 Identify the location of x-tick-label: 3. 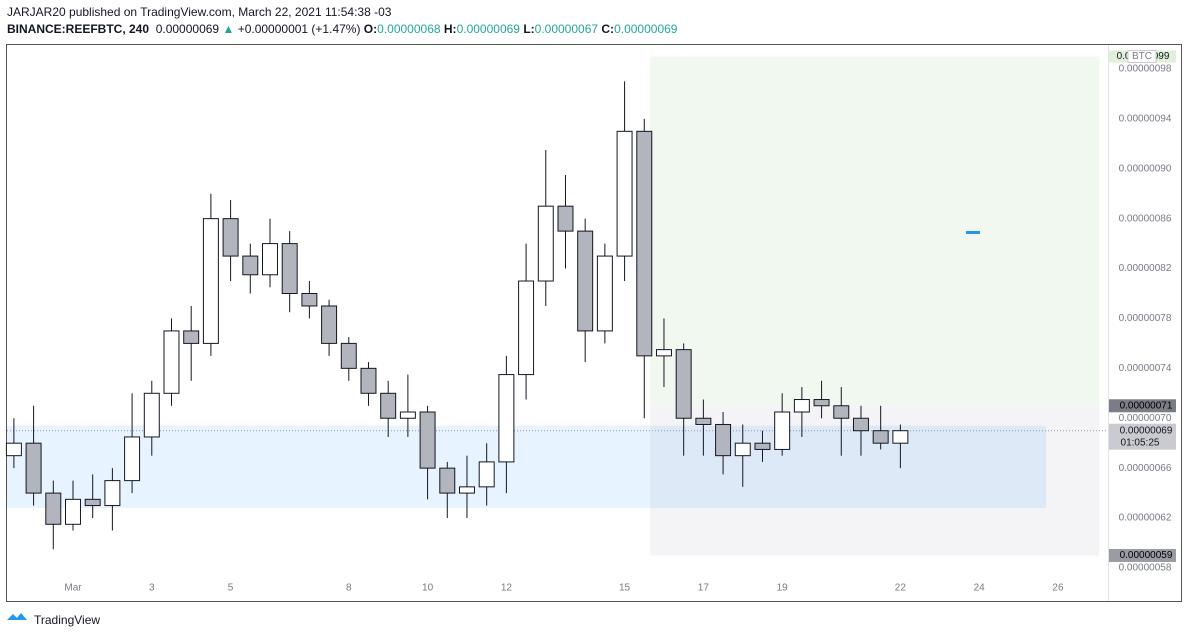
(152, 588).